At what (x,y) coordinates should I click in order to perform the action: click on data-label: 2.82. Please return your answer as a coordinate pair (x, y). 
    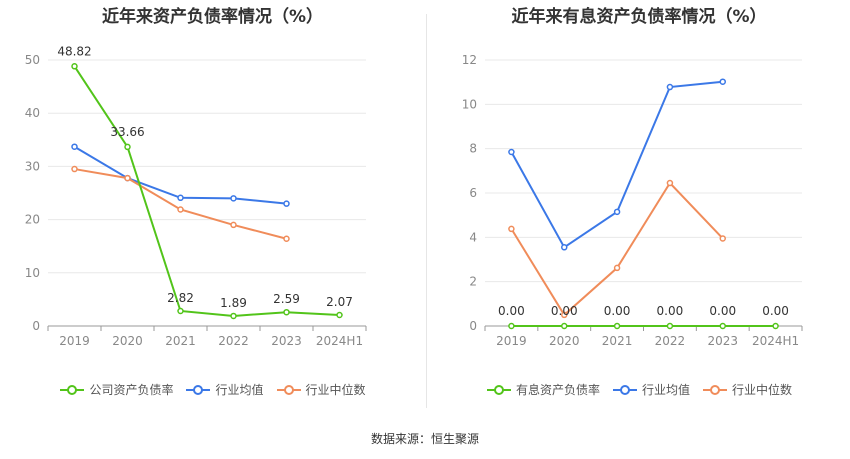
    Looking at the image, I should click on (180, 298).